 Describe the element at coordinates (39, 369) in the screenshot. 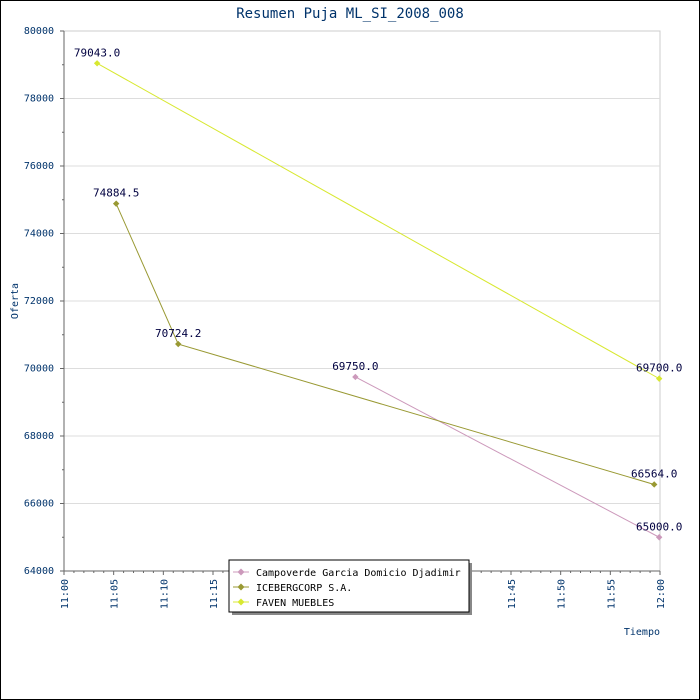

I see `y-tick-label: 70000` at that location.